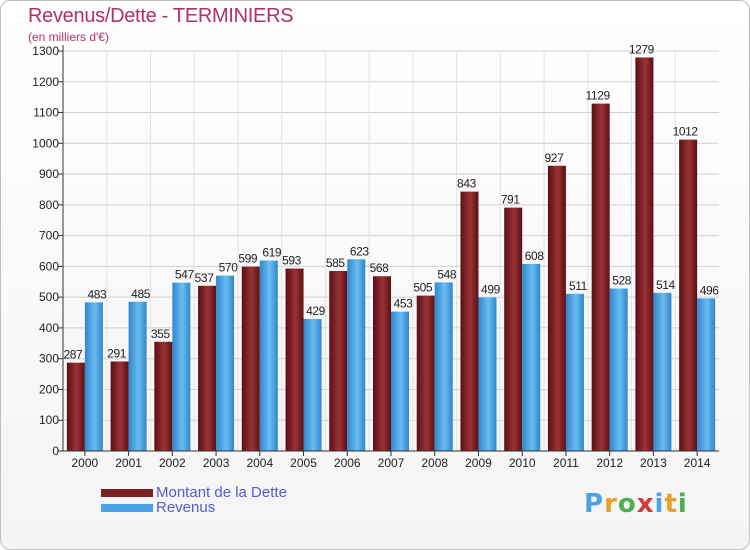 This screenshot has width=750, height=550. Describe the element at coordinates (645, 504) in the screenshot. I see `logo-letter: x` at that location.